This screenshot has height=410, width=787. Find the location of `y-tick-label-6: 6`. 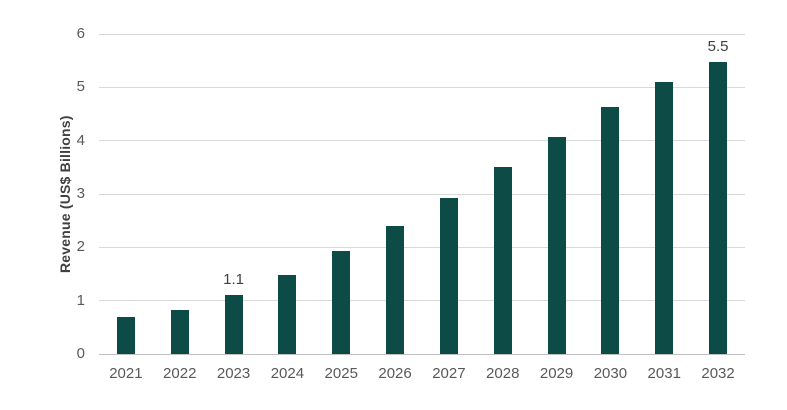

y-tick-label-6: 6 is located at coordinates (80, 33).